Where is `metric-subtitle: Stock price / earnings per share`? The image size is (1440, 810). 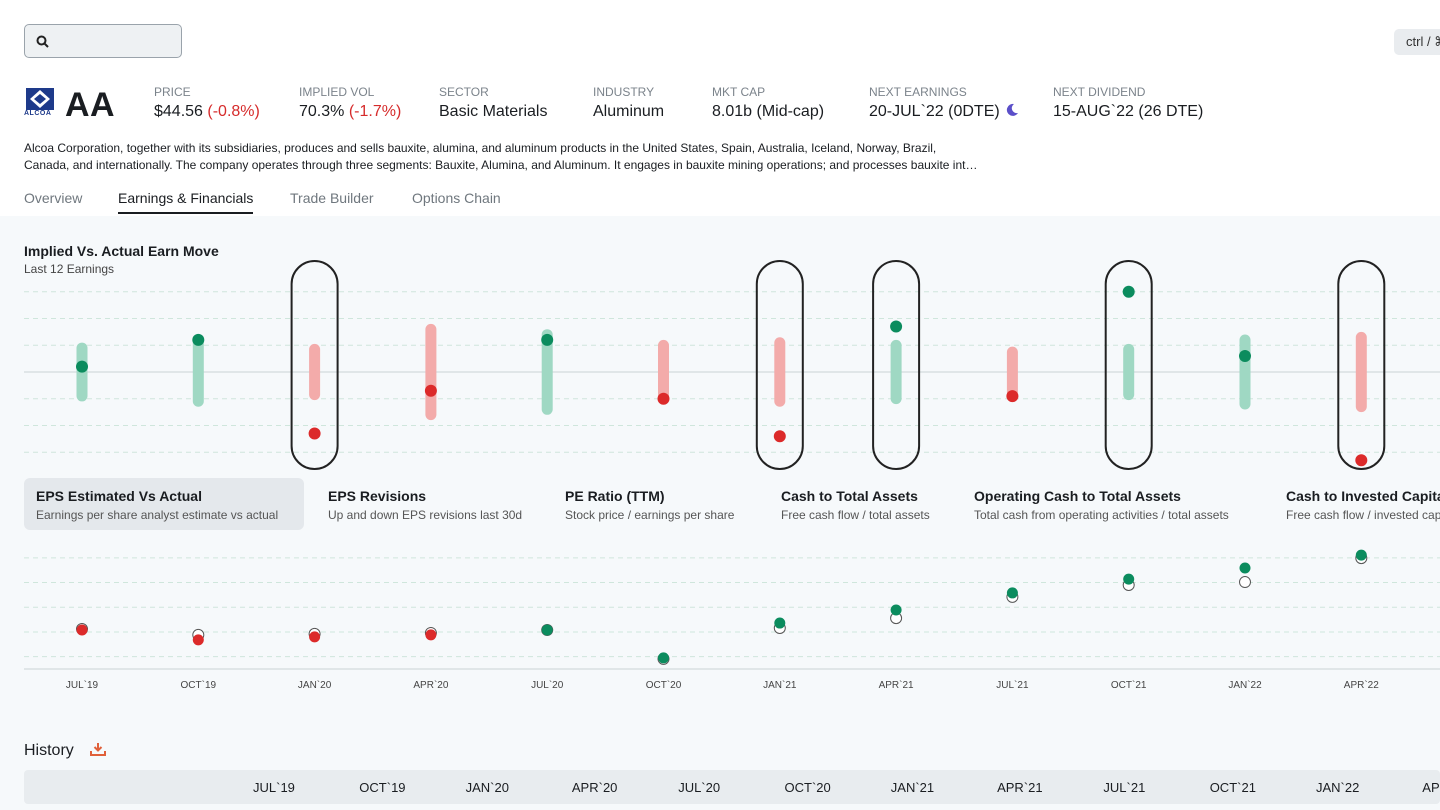 metric-subtitle: Stock price / earnings per share is located at coordinates (650, 515).